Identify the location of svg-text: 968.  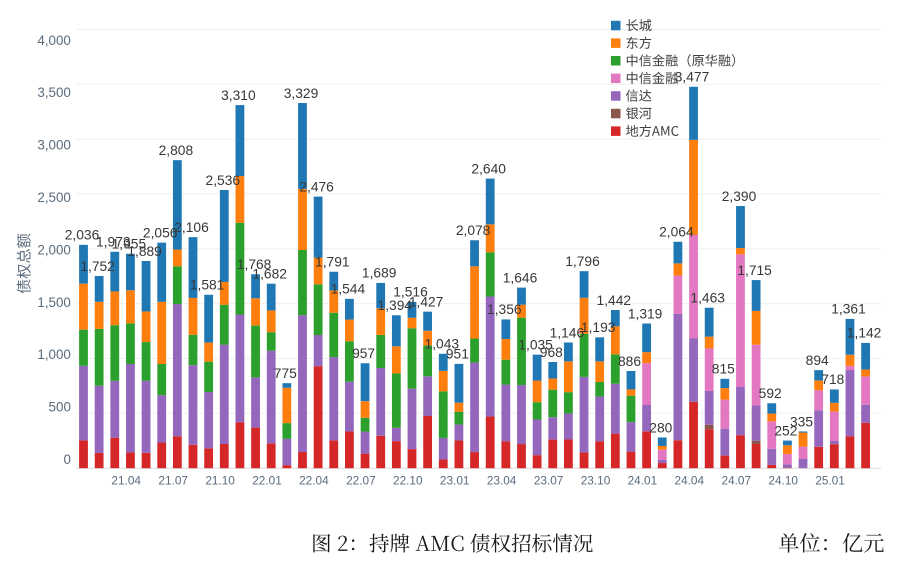
(551, 352).